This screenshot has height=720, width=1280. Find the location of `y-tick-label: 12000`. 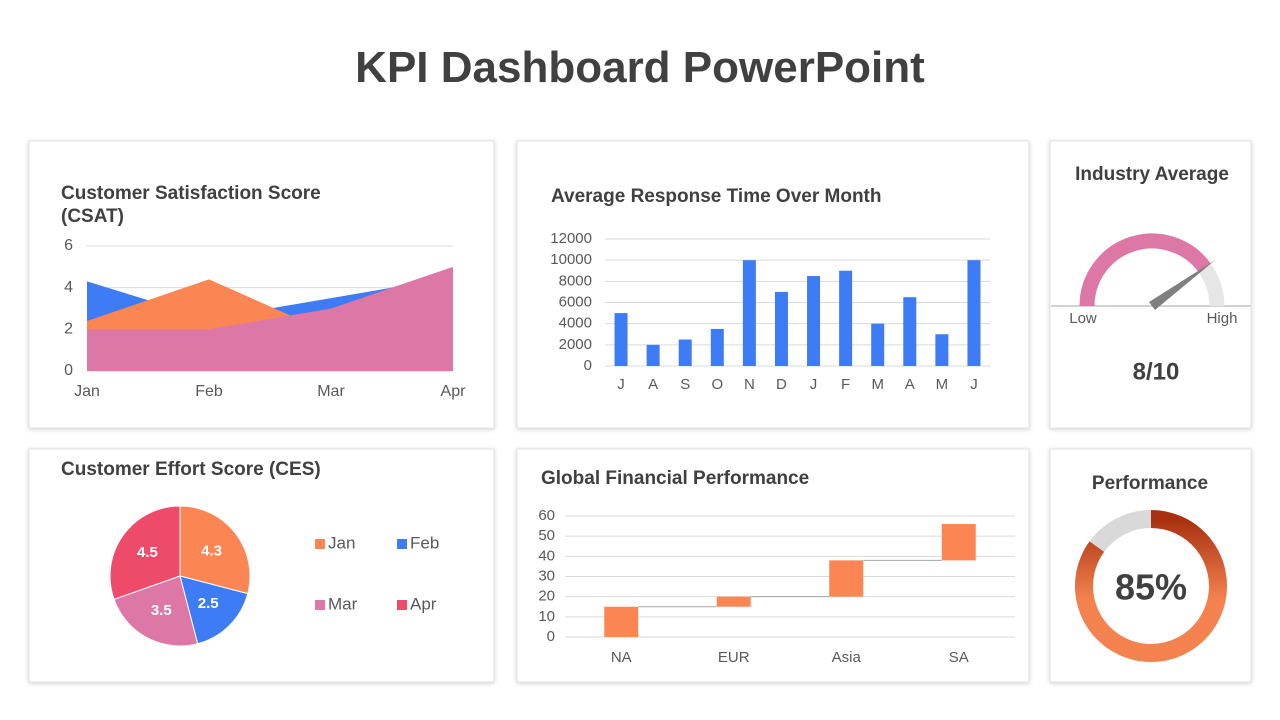

y-tick-label: 12000 is located at coordinates (571, 238).